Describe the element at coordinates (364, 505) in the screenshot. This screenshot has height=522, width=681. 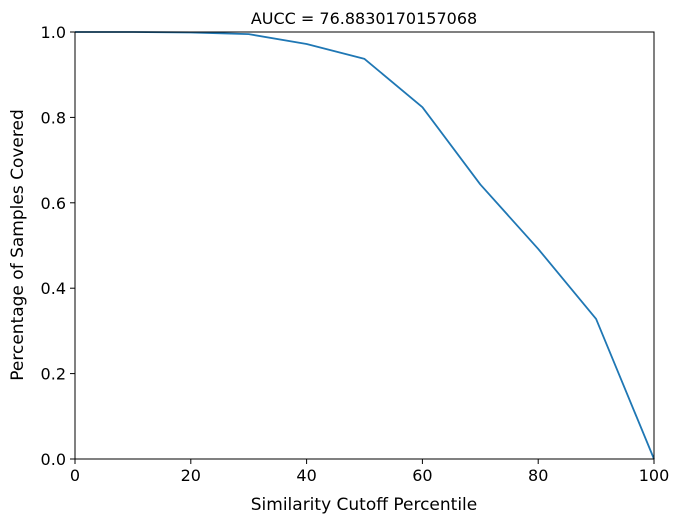
I see `x-axis-label: Similarity Cutoff Percentile` at that location.